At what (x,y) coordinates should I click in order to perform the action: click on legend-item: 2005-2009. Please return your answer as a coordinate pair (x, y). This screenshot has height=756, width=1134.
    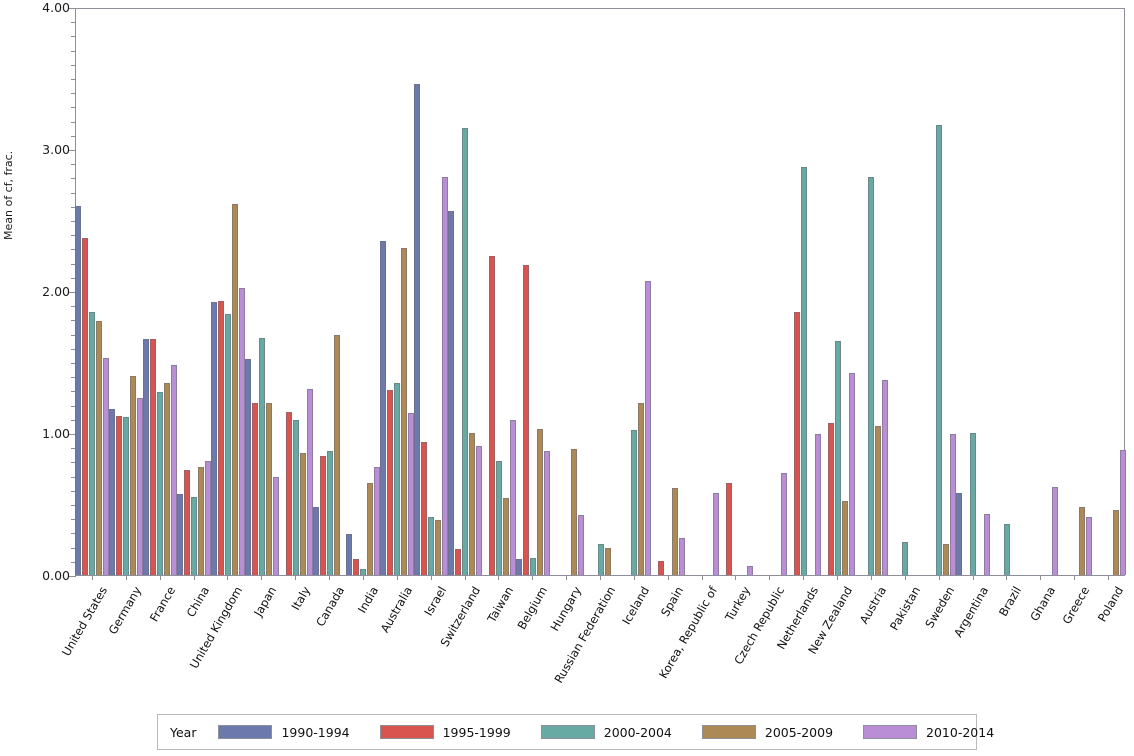
    Looking at the image, I should click on (767, 732).